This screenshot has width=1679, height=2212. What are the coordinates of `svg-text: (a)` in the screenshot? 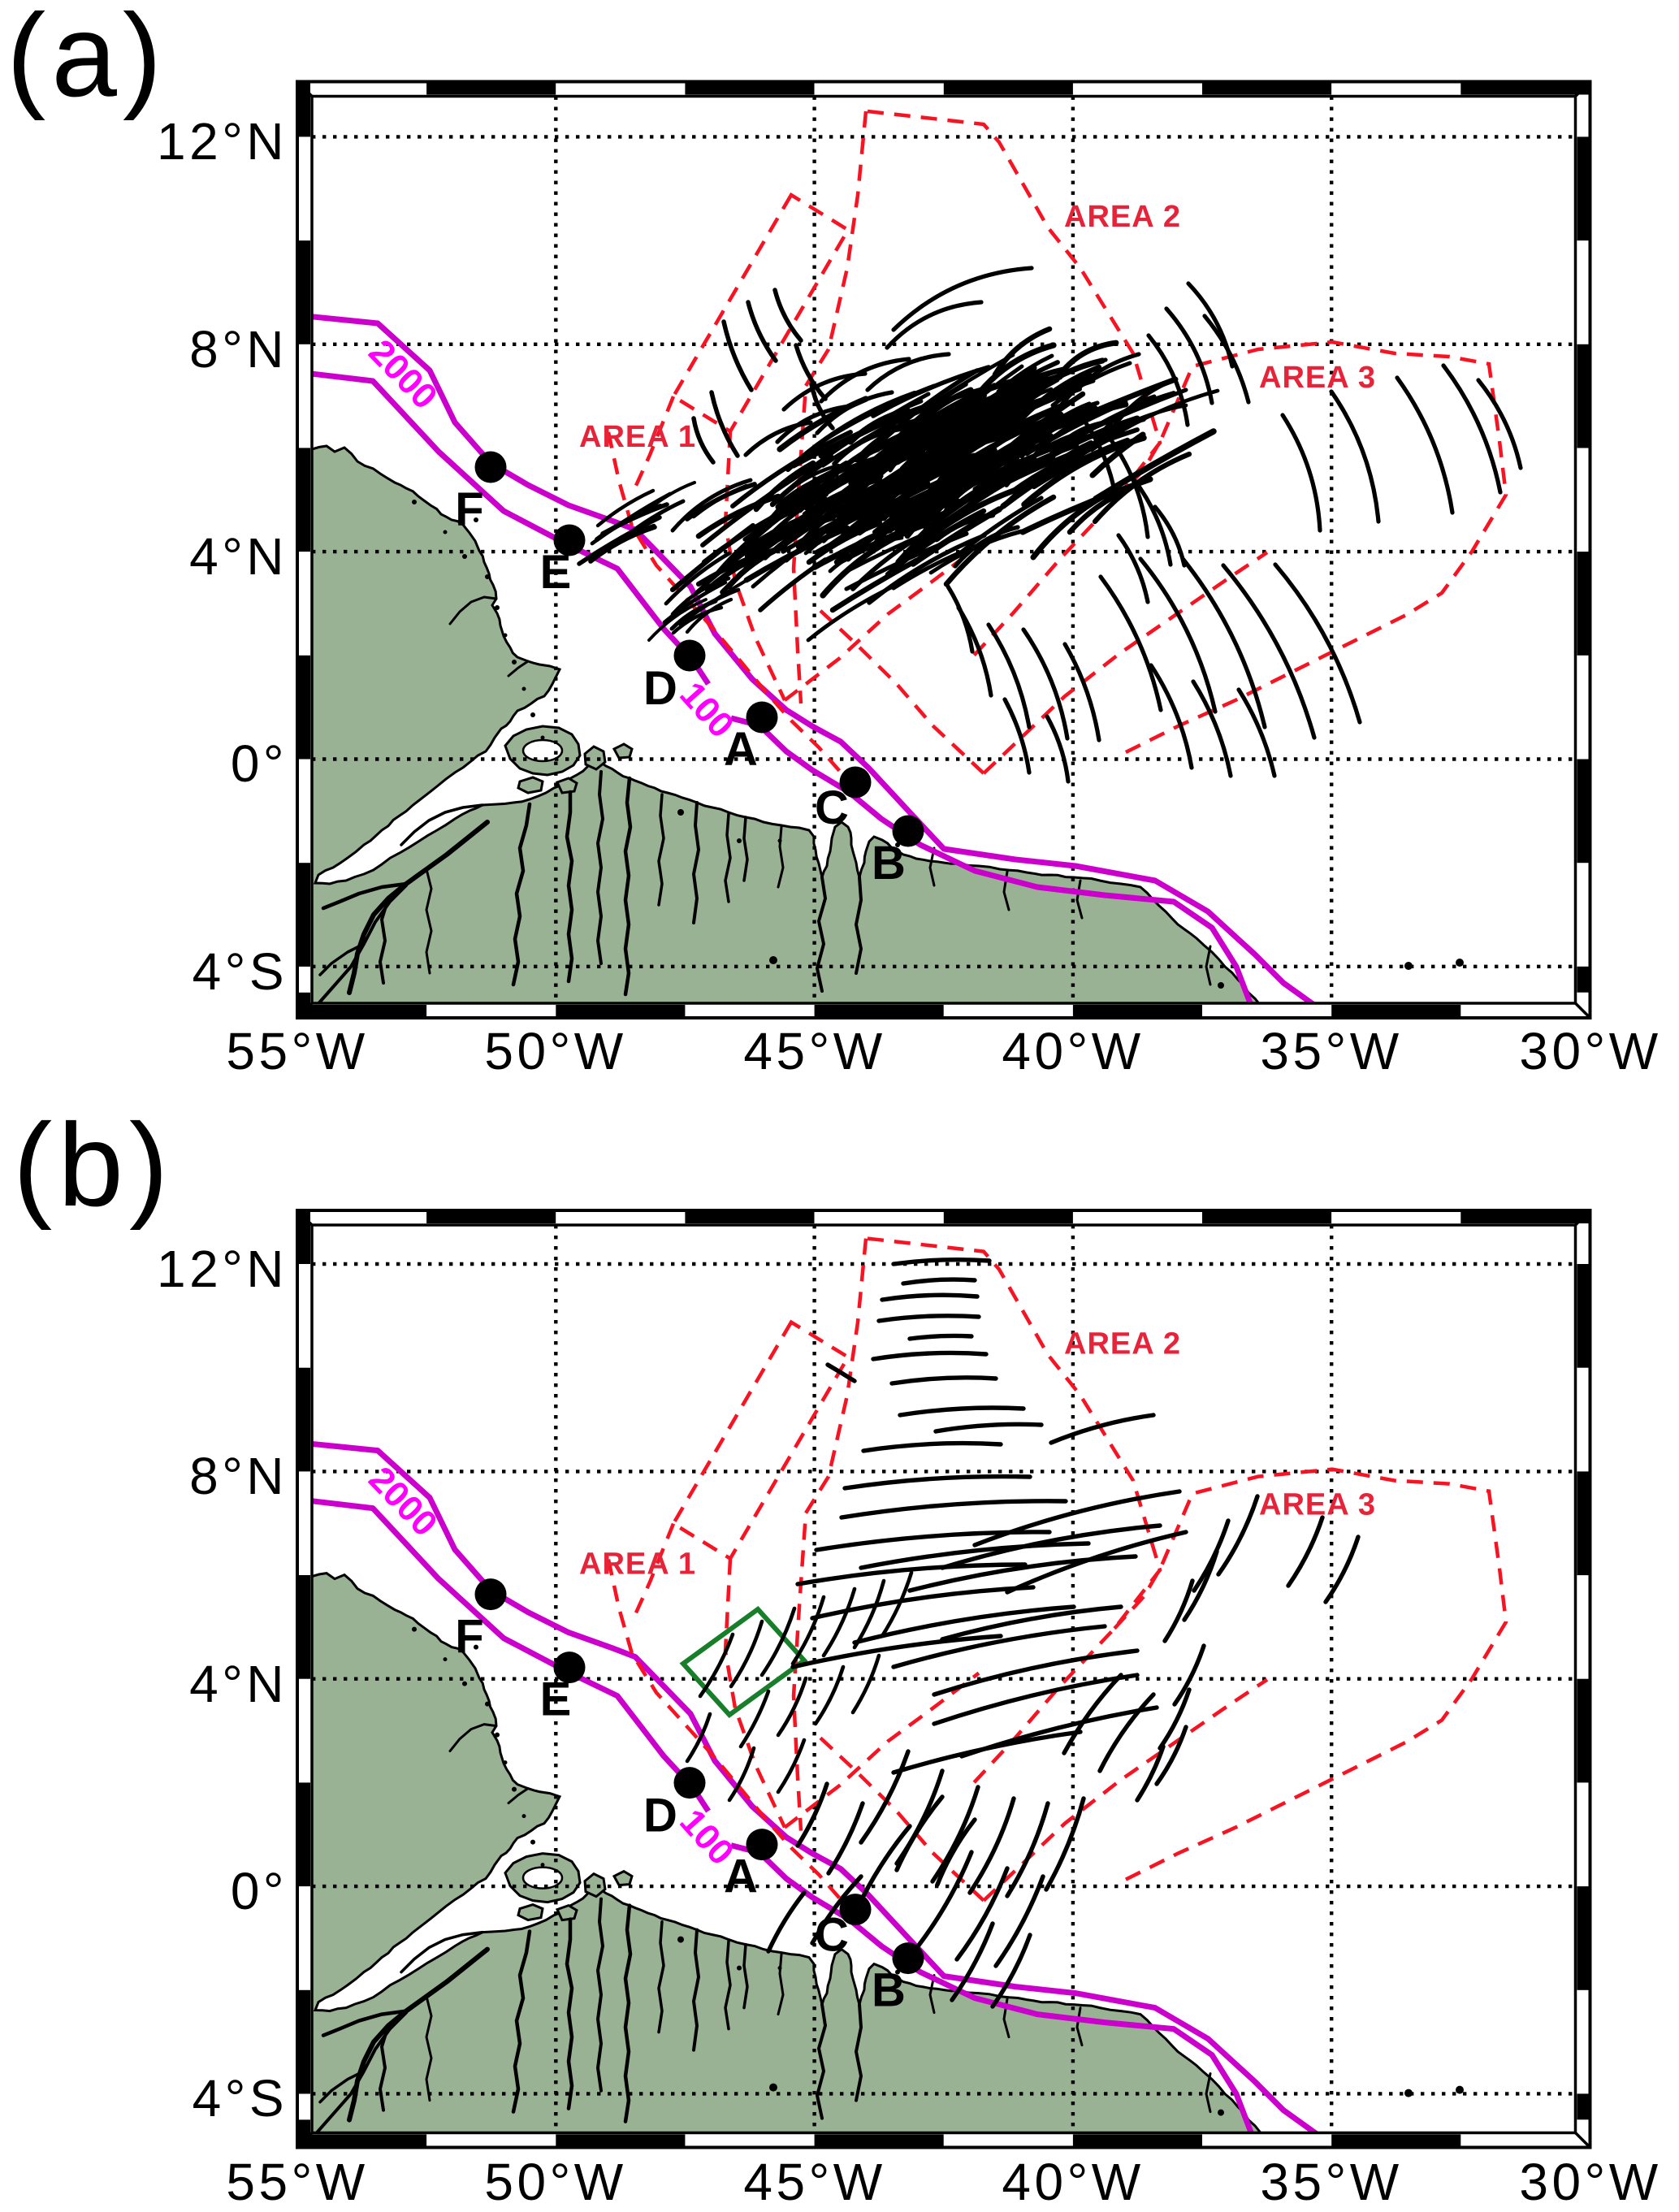 It's located at (86, 60).